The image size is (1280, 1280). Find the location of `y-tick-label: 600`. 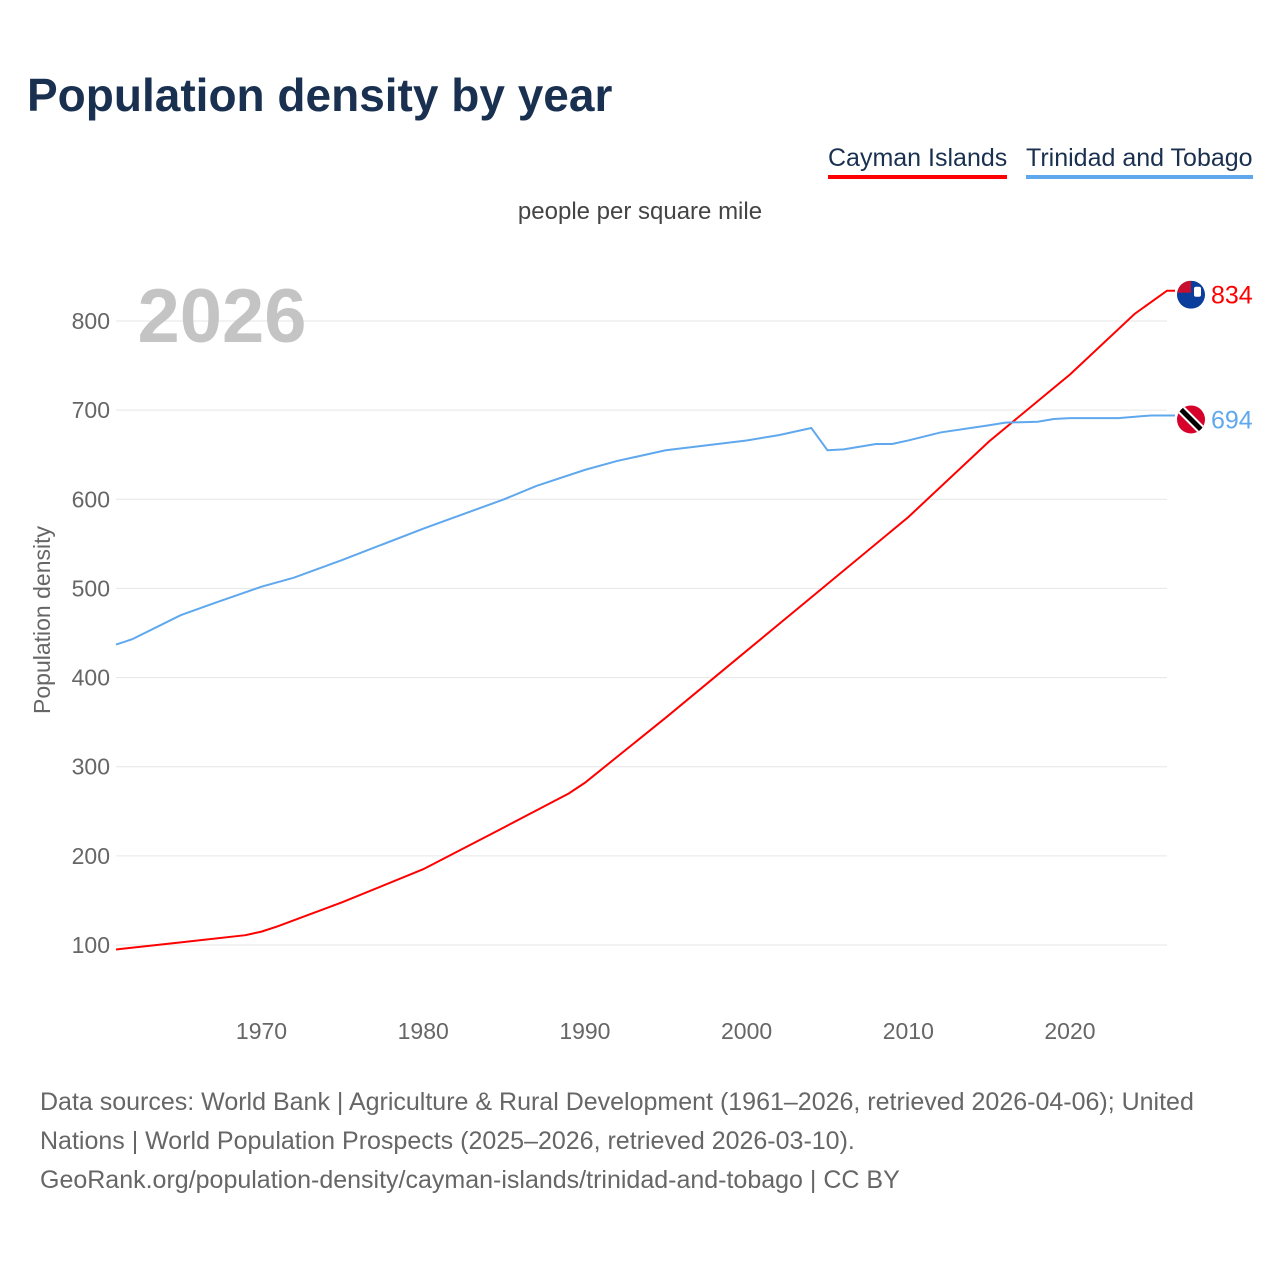

y-tick-label: 600 is located at coordinates (91, 499).